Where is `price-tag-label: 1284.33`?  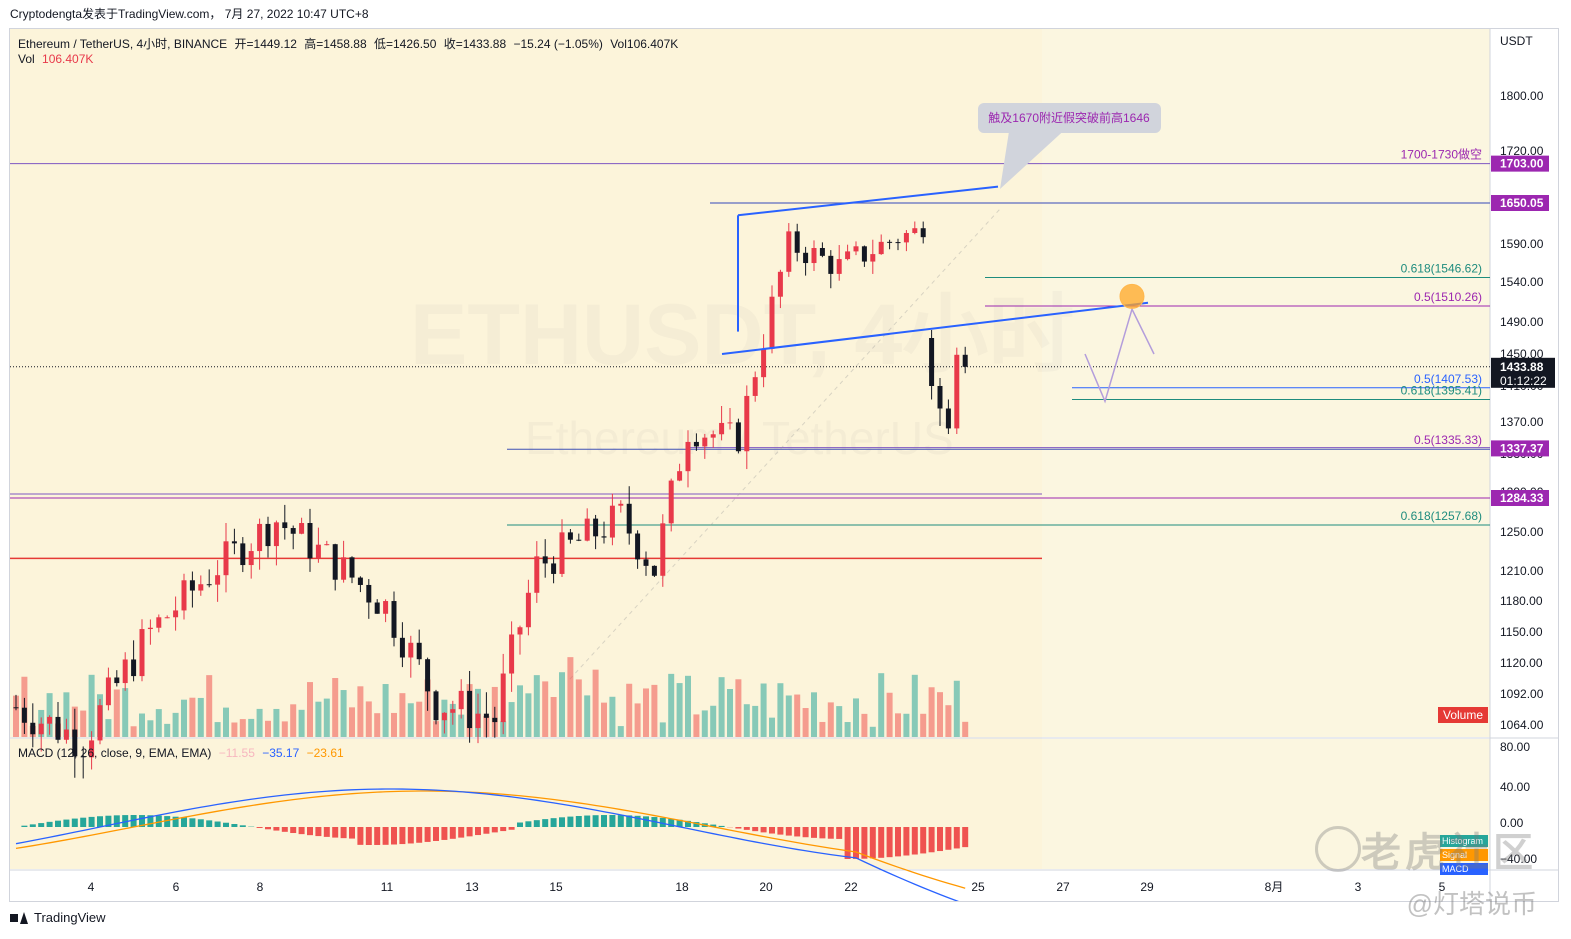
price-tag-label: 1284.33 is located at coordinates (1522, 498).